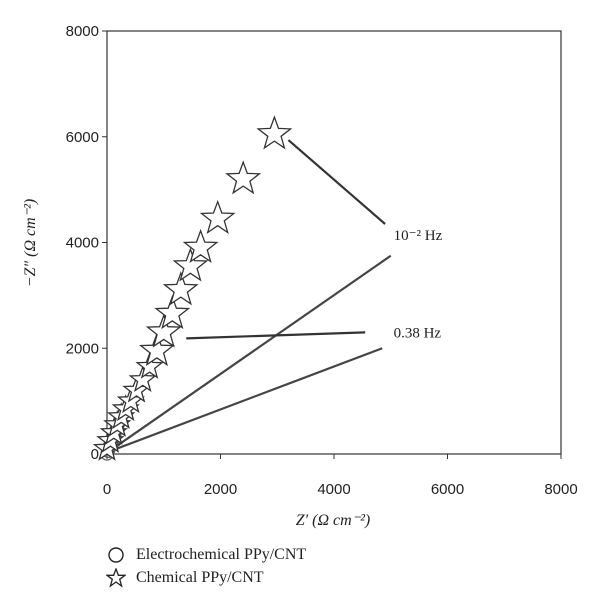 The height and width of the screenshot is (614, 600). What do you see at coordinates (82, 348) in the screenshot?
I see `y-tick-label: 2000` at bounding box center [82, 348].